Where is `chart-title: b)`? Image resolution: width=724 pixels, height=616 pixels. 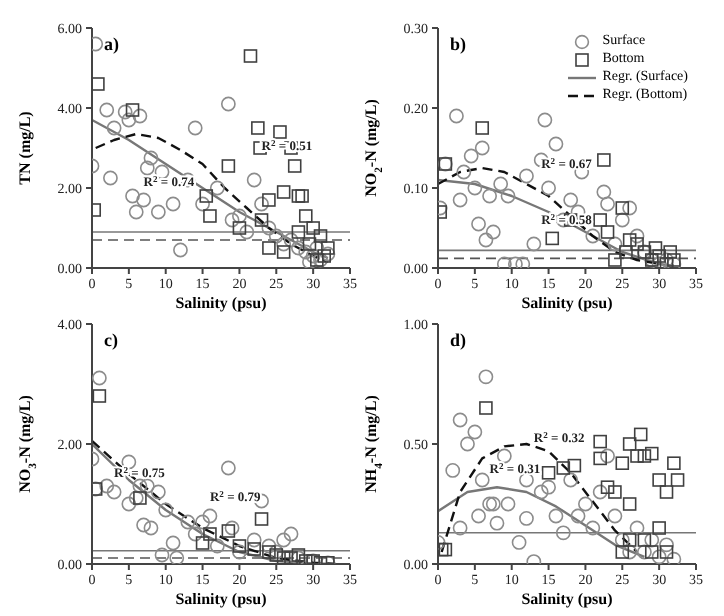 chart-title: b) is located at coordinates (458, 44).